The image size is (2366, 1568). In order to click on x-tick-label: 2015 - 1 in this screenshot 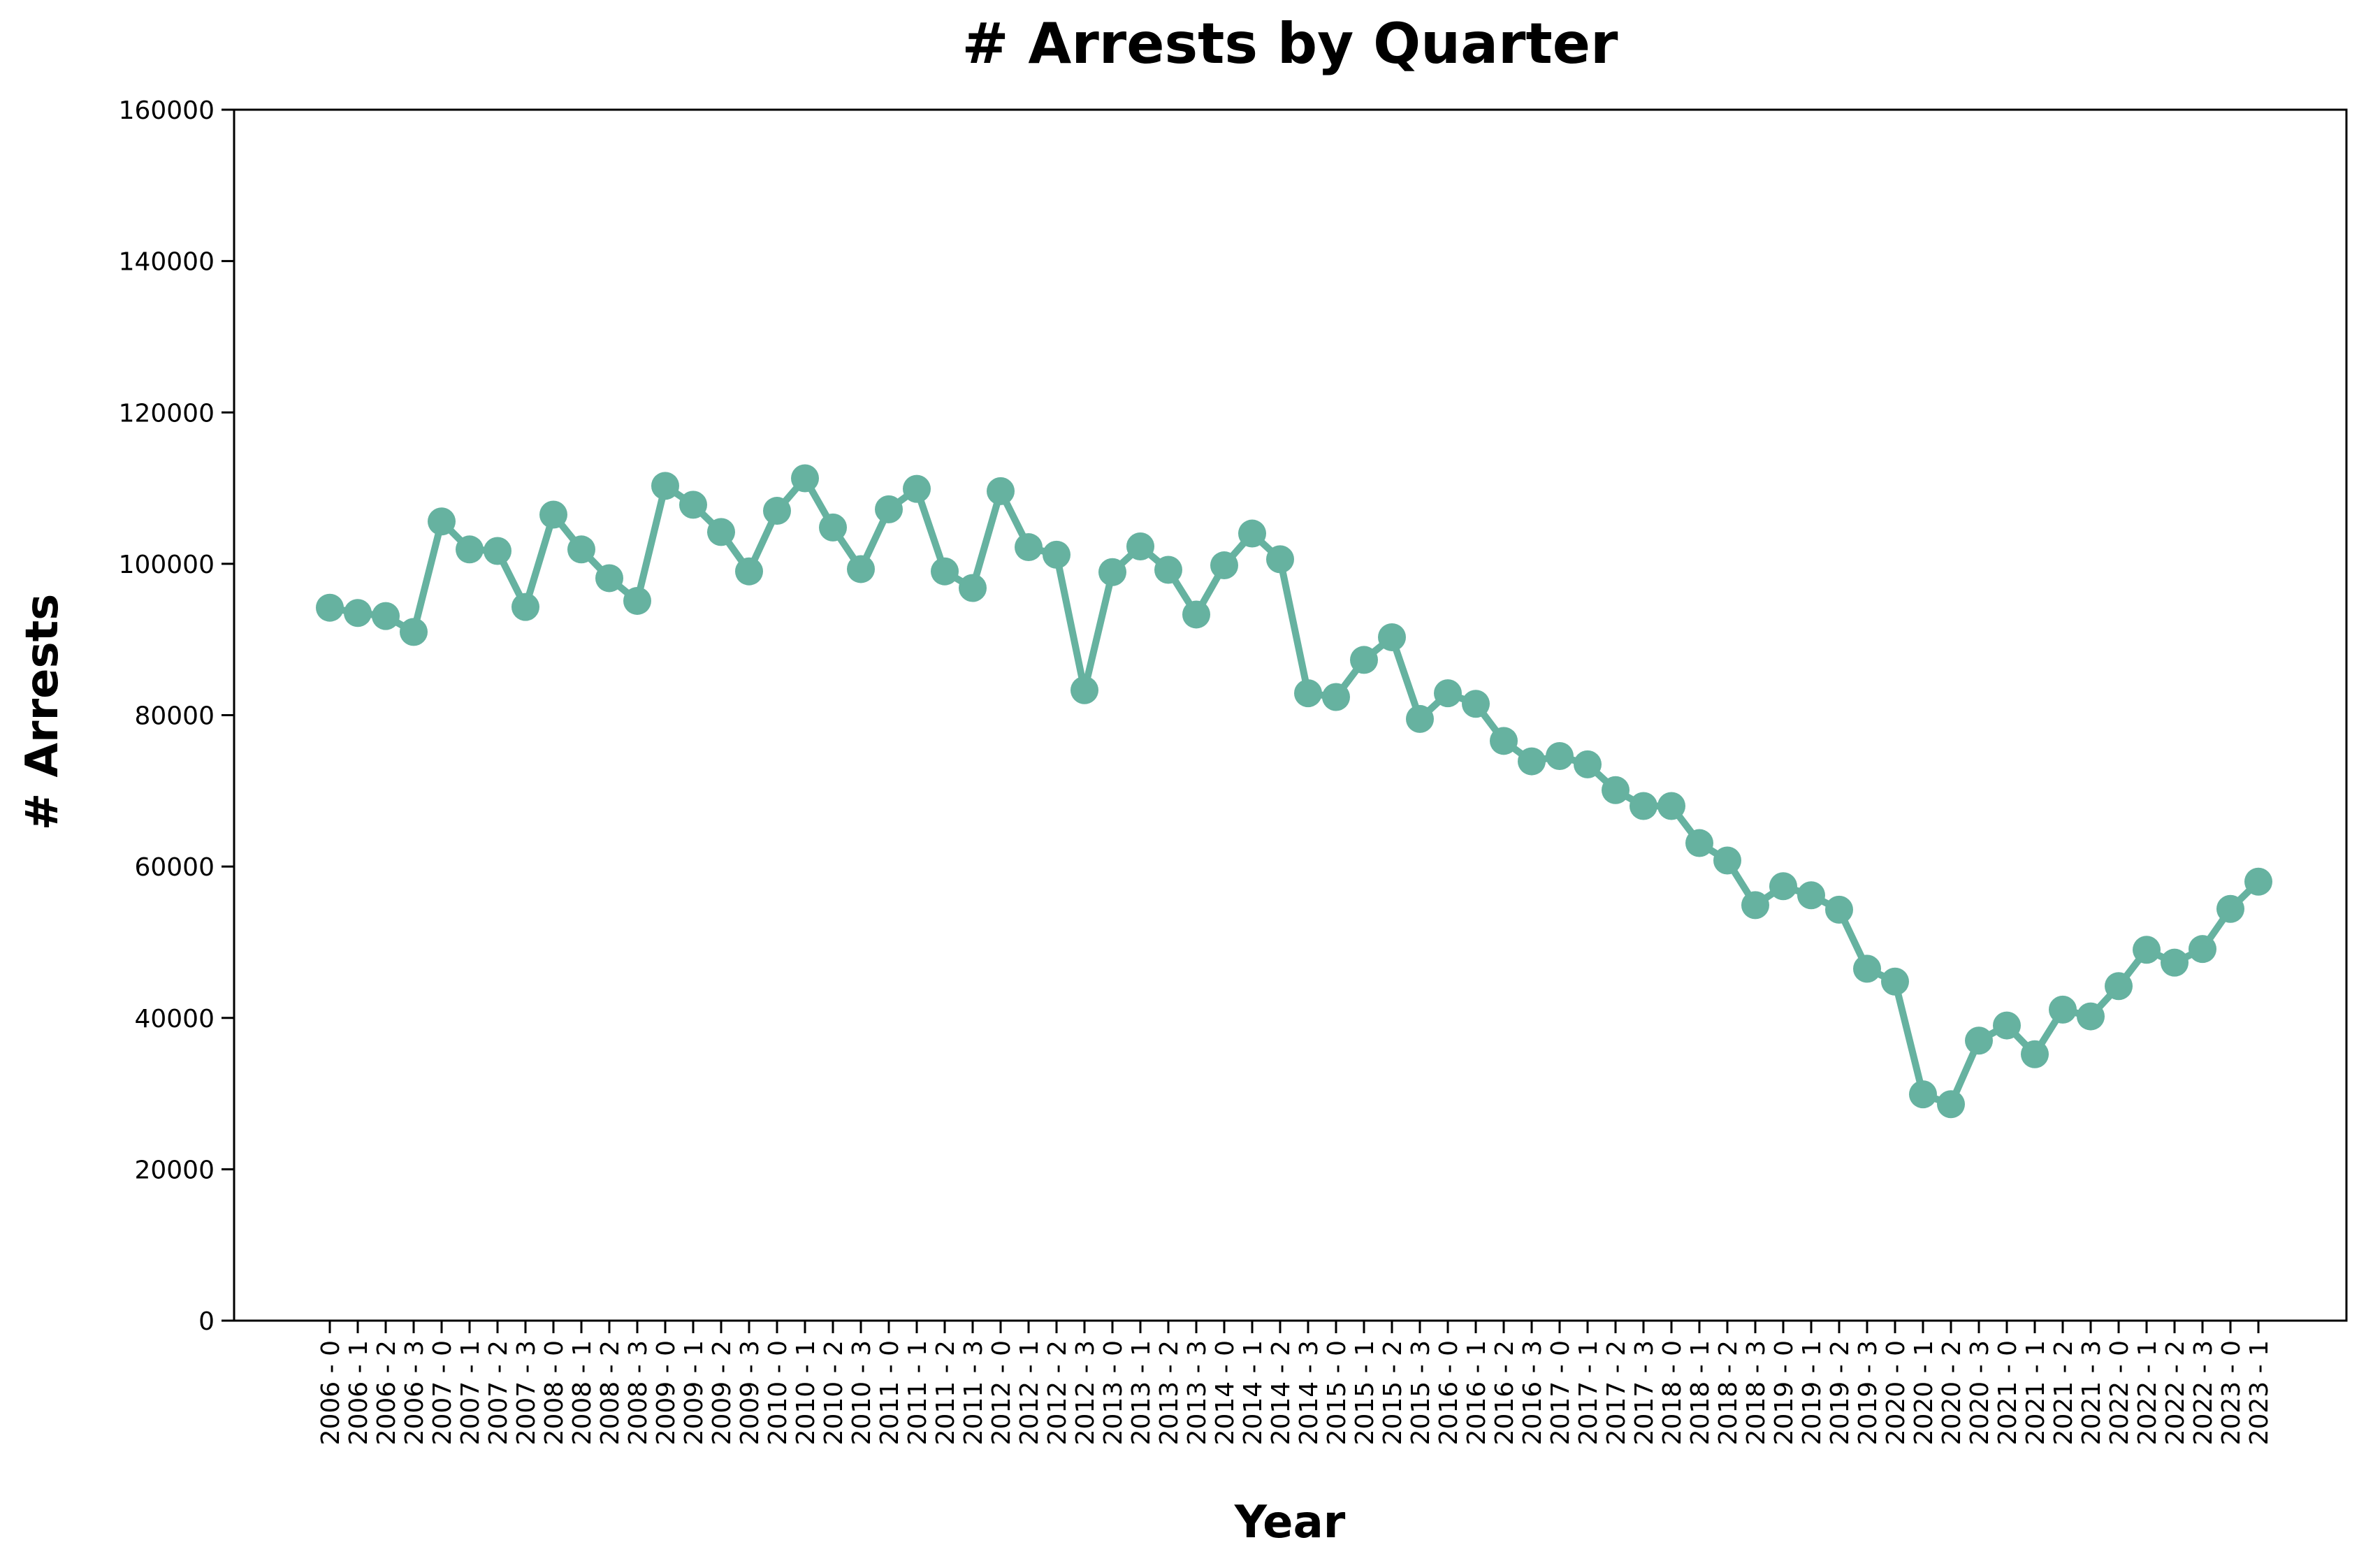, I will do `click(1365, 1392)`.